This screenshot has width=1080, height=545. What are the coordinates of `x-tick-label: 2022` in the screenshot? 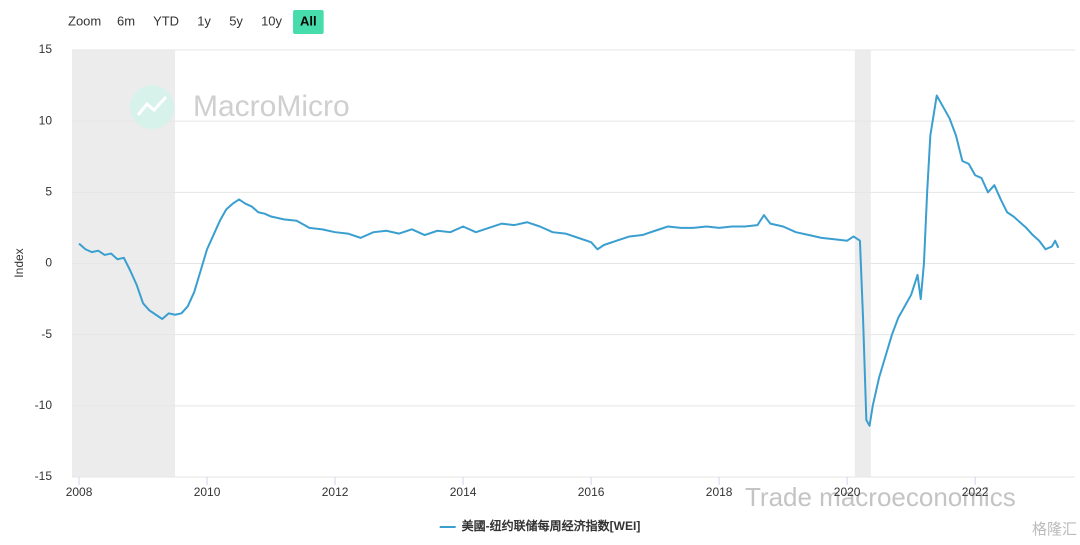 It's located at (975, 492).